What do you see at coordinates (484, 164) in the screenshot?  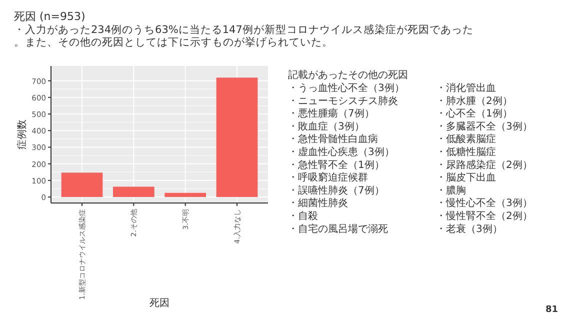 I see `text: ・尿路感染症（2例）` at bounding box center [484, 164].